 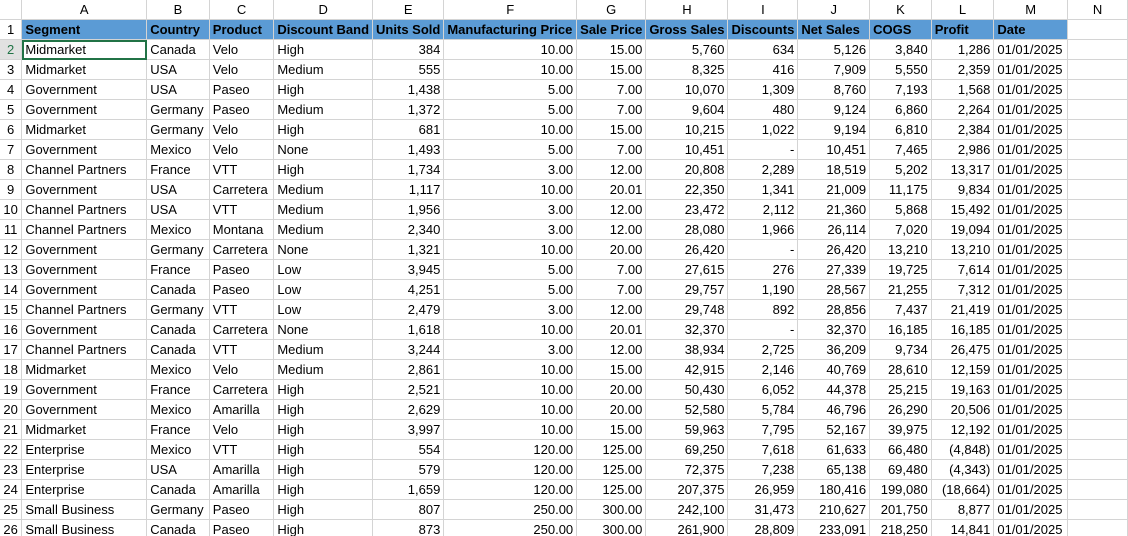 What do you see at coordinates (611, 169) in the screenshot?
I see `data-cell: 12.00` at bounding box center [611, 169].